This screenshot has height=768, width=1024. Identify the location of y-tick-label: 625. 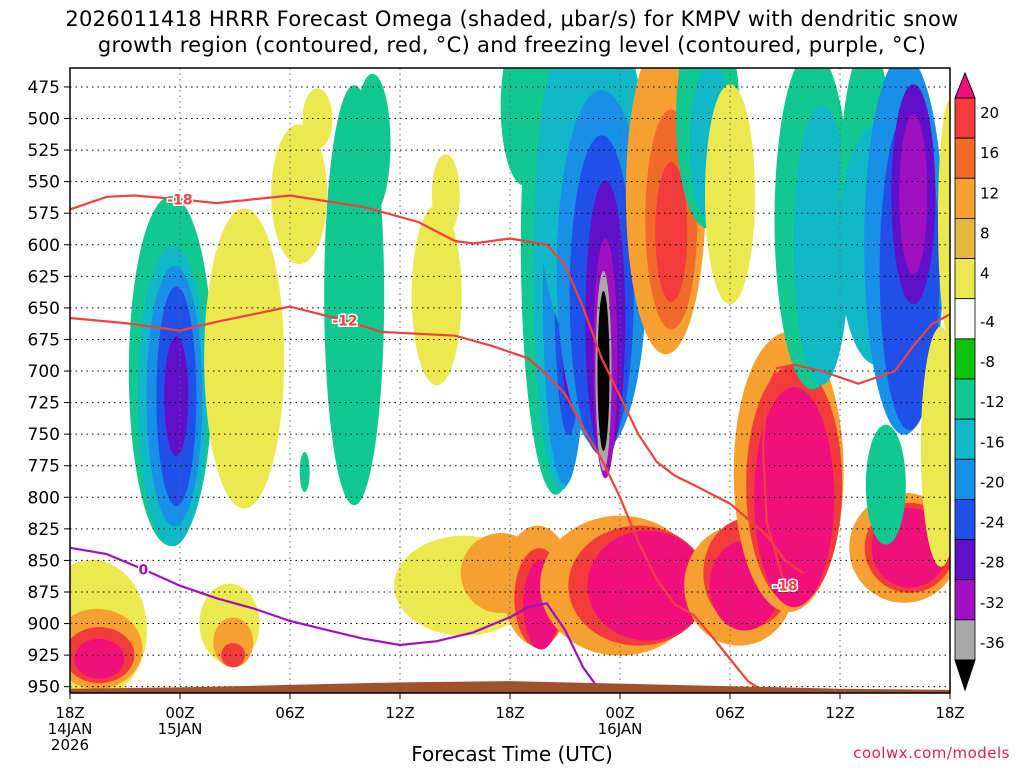
(44, 277).